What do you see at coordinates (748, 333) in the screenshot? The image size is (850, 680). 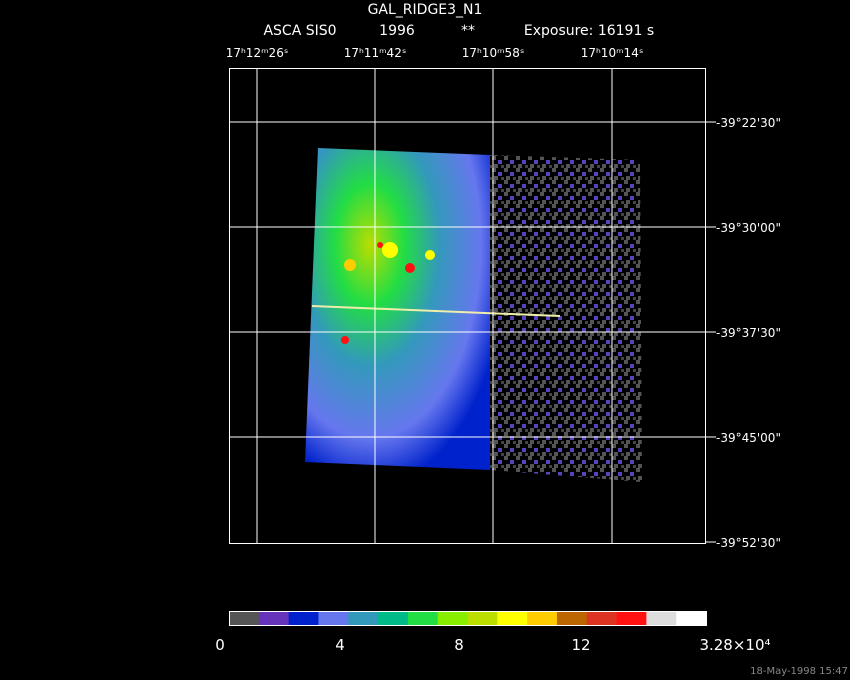 I see `dec-label: -39°37'30"` at bounding box center [748, 333].